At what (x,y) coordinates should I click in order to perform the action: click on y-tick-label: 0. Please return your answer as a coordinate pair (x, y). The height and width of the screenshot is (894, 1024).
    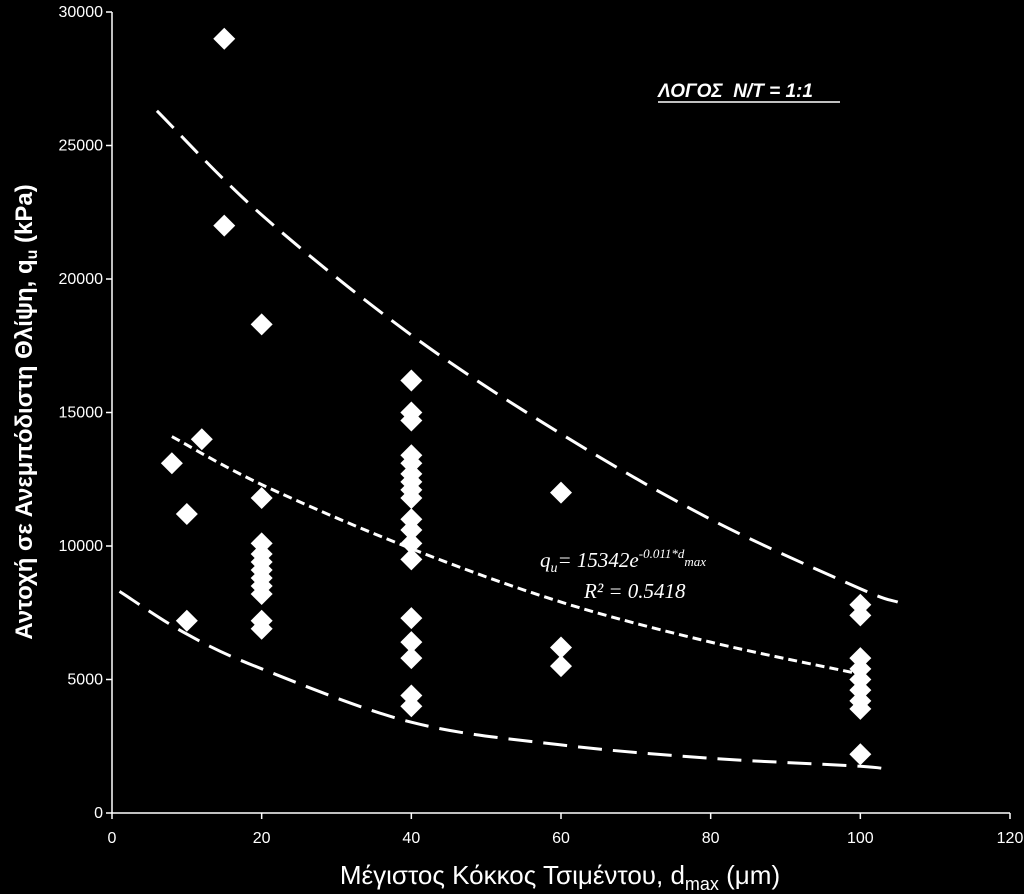
    Looking at the image, I should click on (98, 813).